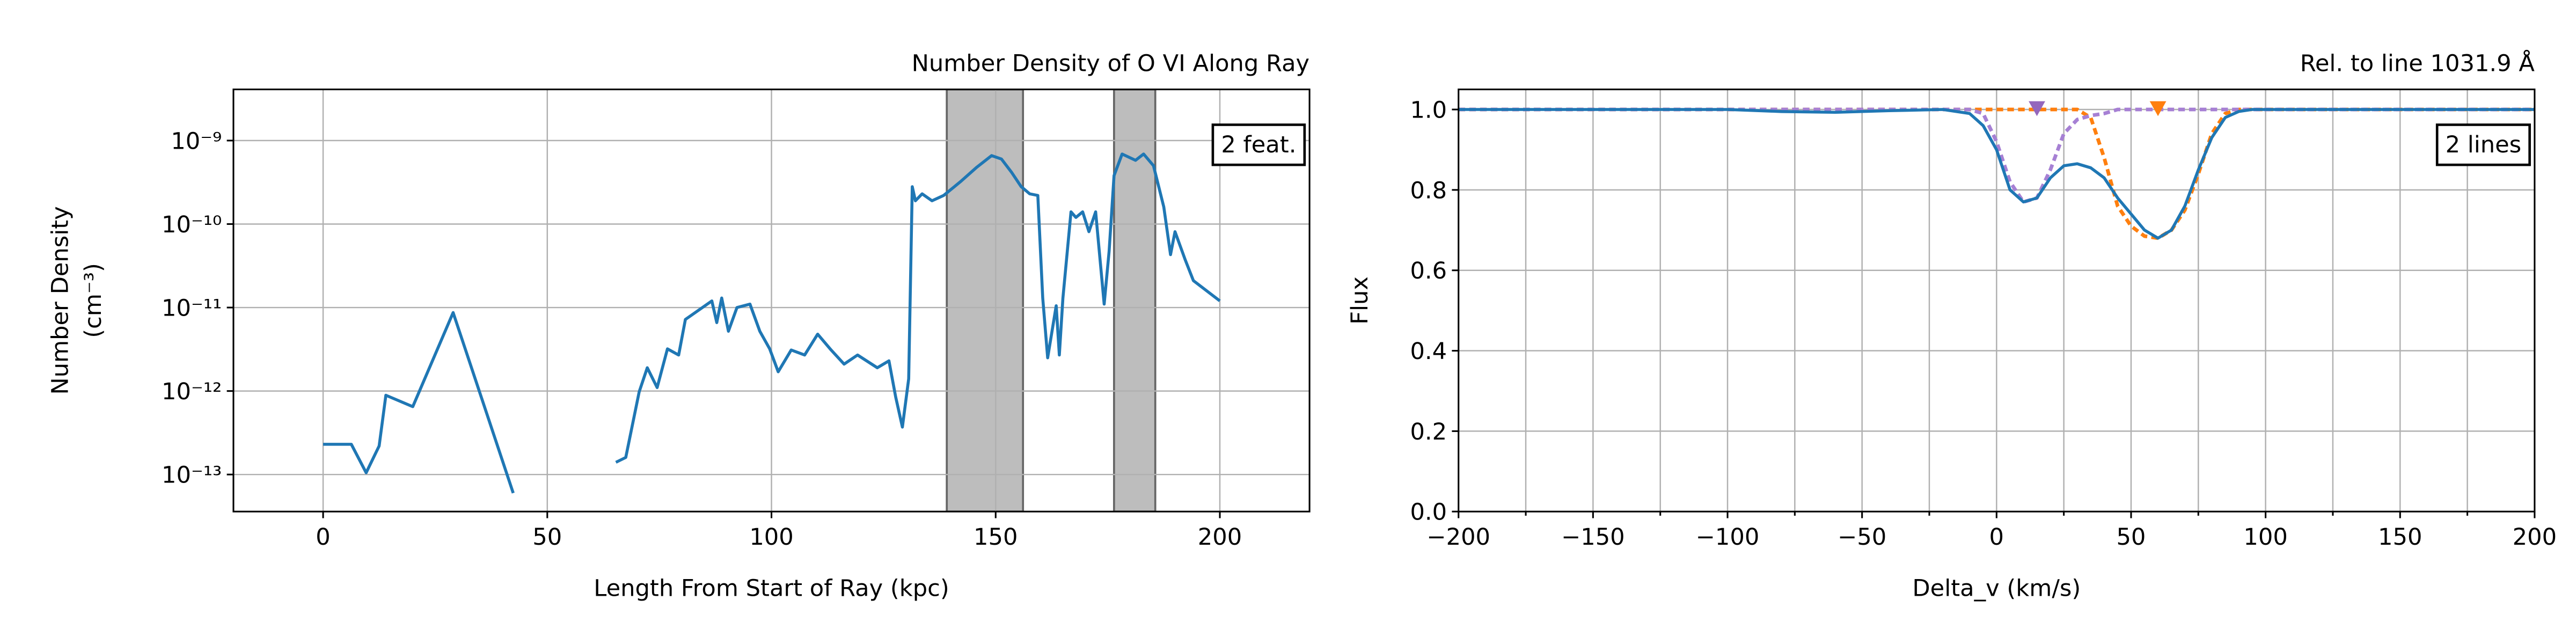 The image size is (2576, 644). Describe the element at coordinates (1111, 63) in the screenshot. I see `chart-title: Number Density of O VI Along Ray` at that location.